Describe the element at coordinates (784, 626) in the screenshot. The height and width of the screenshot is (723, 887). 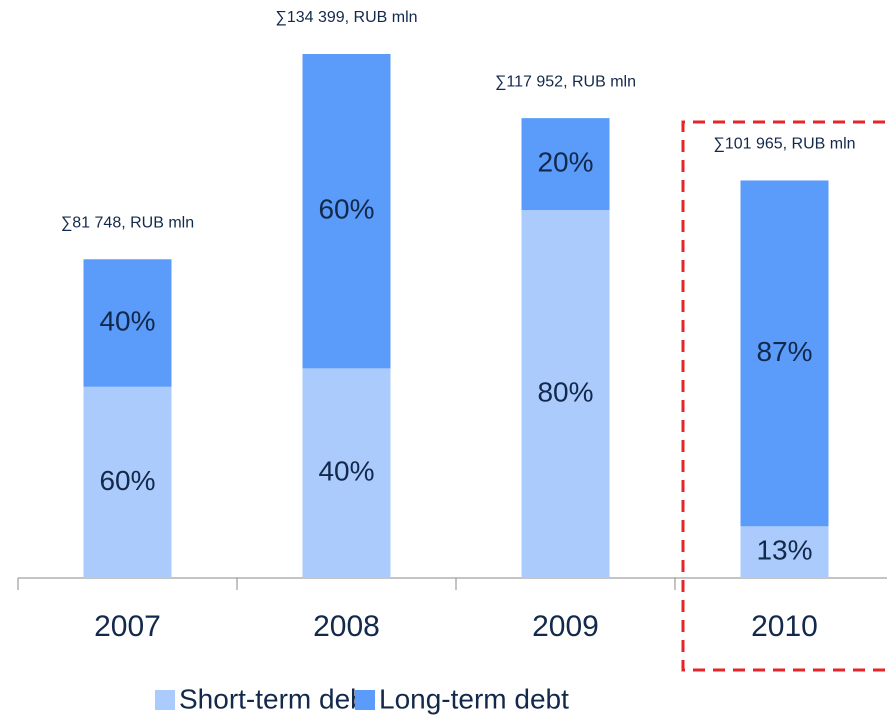
I see `x-tick-label: 2010` at that location.